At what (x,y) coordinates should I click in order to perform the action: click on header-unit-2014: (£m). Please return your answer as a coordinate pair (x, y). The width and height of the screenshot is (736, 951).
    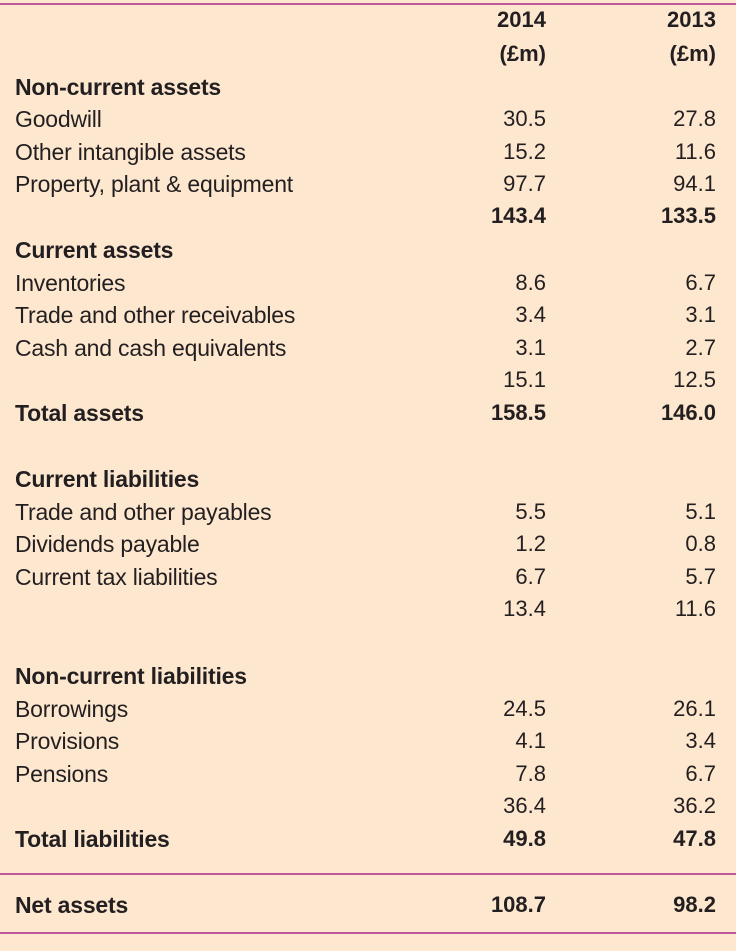
    Looking at the image, I should click on (522, 53).